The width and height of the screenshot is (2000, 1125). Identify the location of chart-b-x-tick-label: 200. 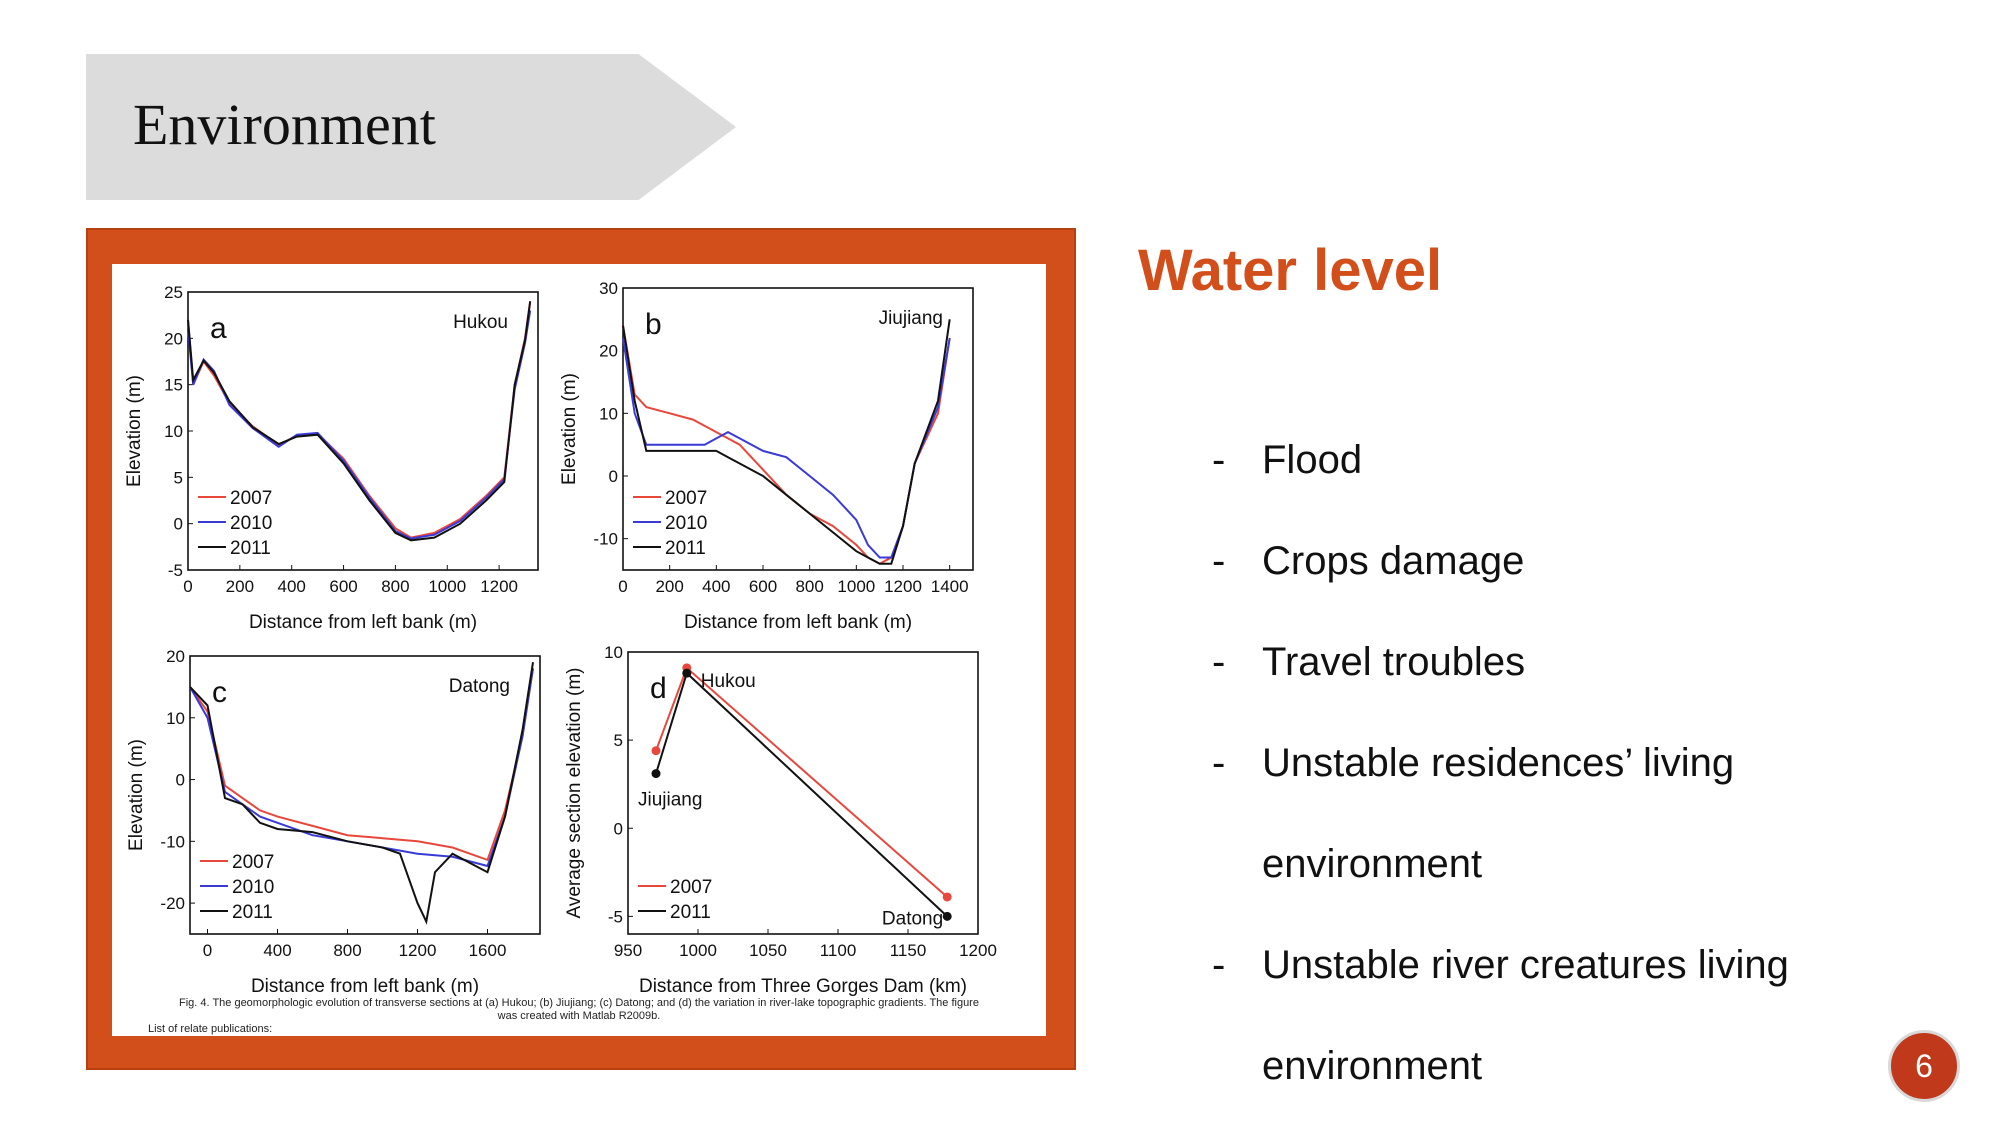
(669, 586).